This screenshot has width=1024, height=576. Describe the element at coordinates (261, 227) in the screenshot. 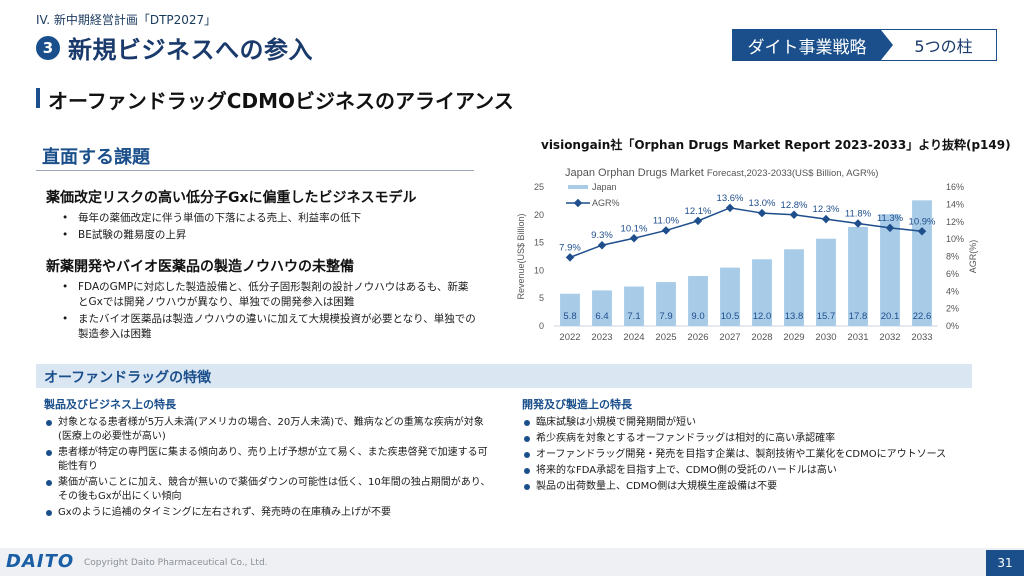

I see `issue-list: 毎年の薬価改定に伴う単価の下落による売上、利益率の低下 BE試験の難易度の上昇` at that location.